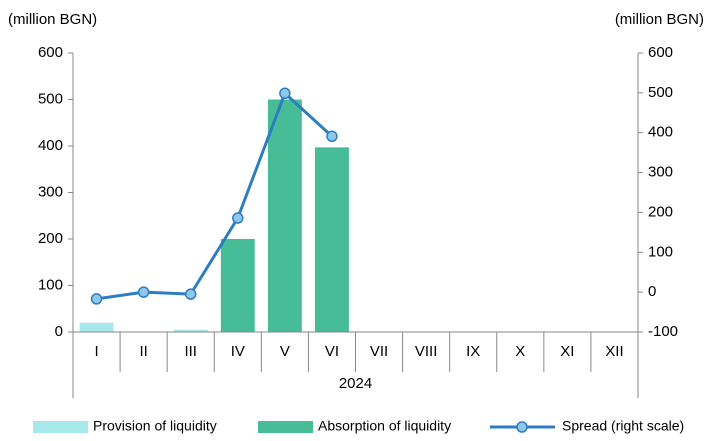 The image size is (708, 441). What do you see at coordinates (652, 291) in the screenshot?
I see `y2-tick-label: 0` at bounding box center [652, 291].